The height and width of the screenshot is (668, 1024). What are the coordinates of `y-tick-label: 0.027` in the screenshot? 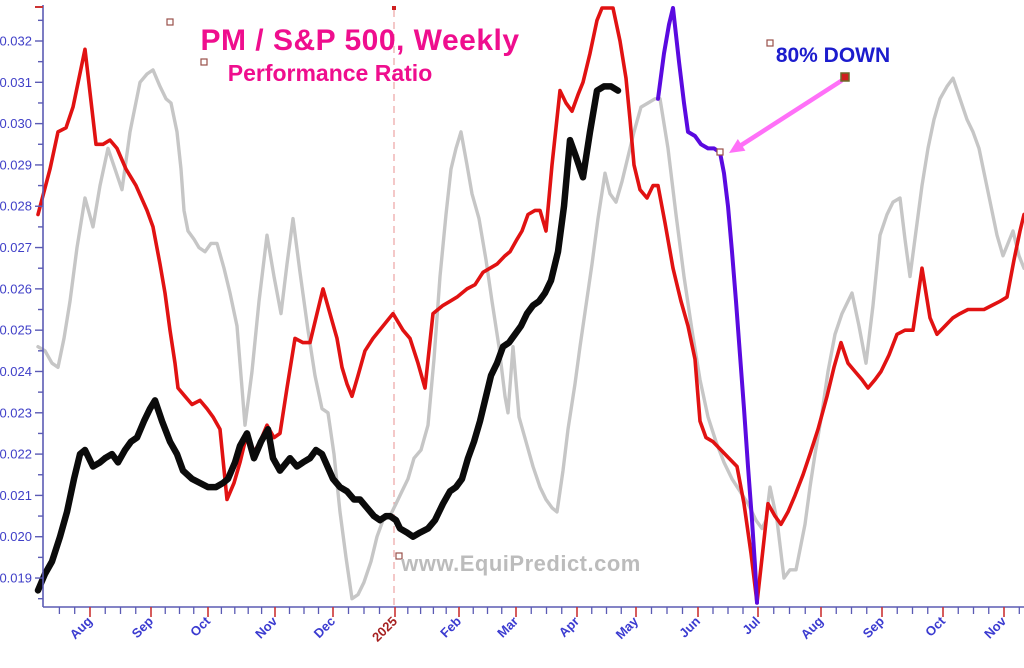 It's located at (16, 247).